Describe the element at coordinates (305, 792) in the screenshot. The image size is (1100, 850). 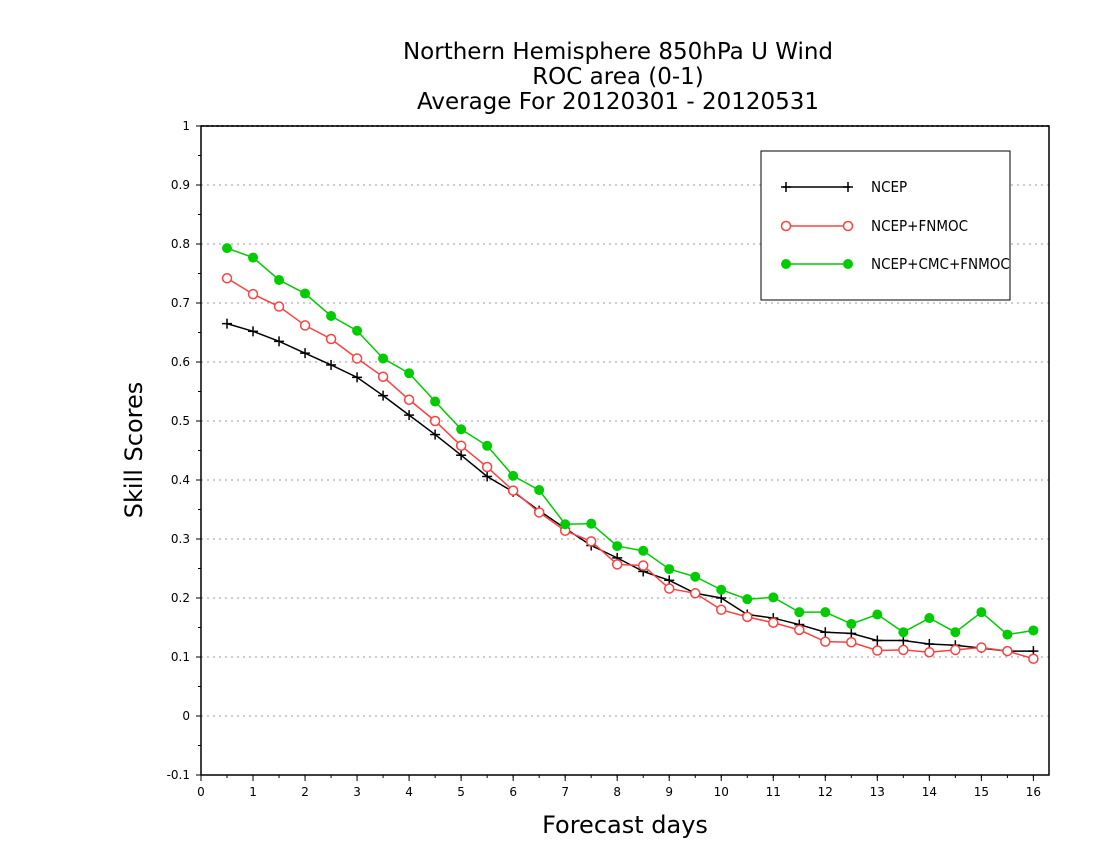
I see `x-tick-label: 2` at that location.